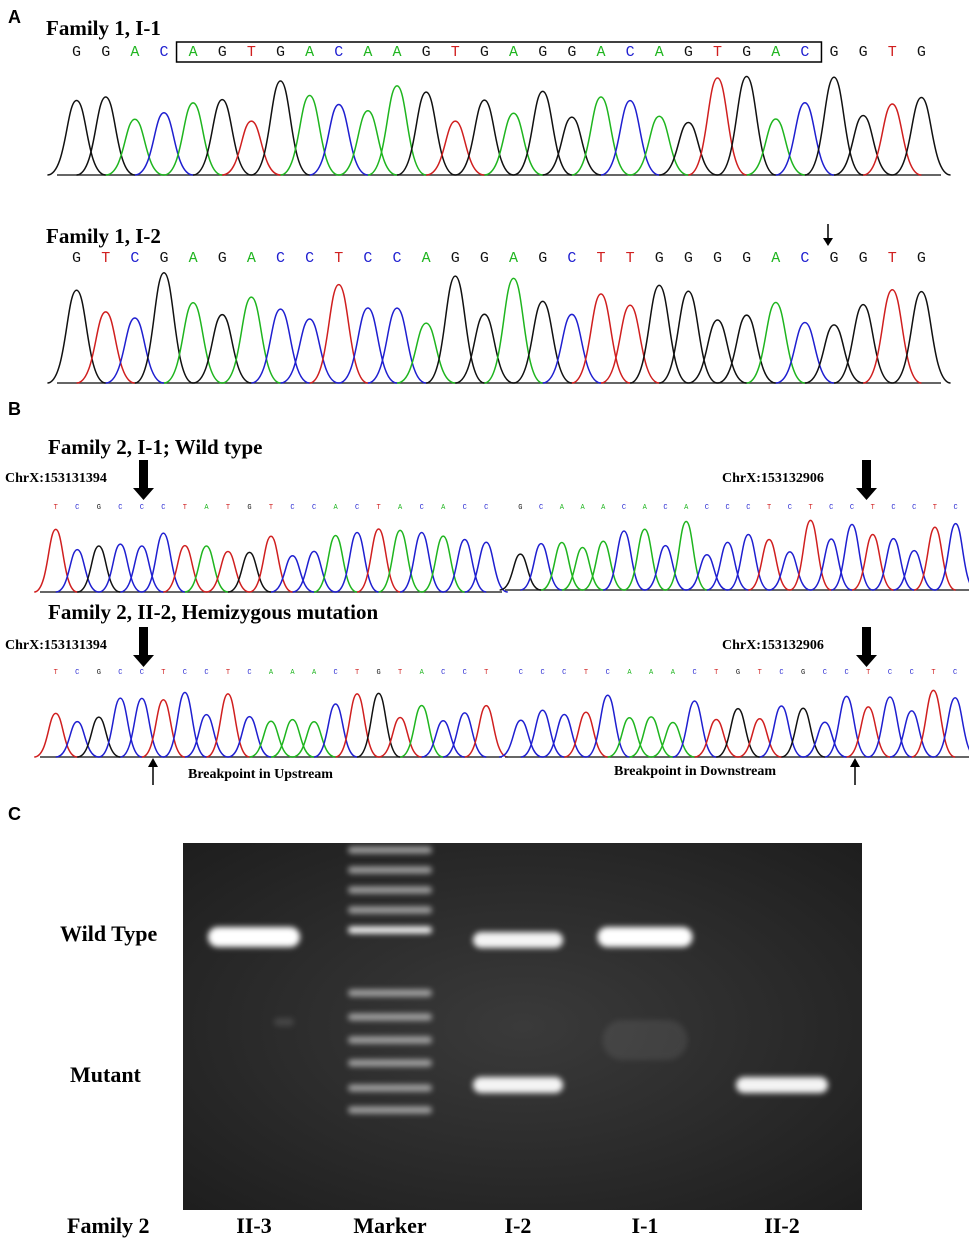 The width and height of the screenshot is (969, 1242). I want to click on position-label: ChrX:153132906, so click(773, 645).